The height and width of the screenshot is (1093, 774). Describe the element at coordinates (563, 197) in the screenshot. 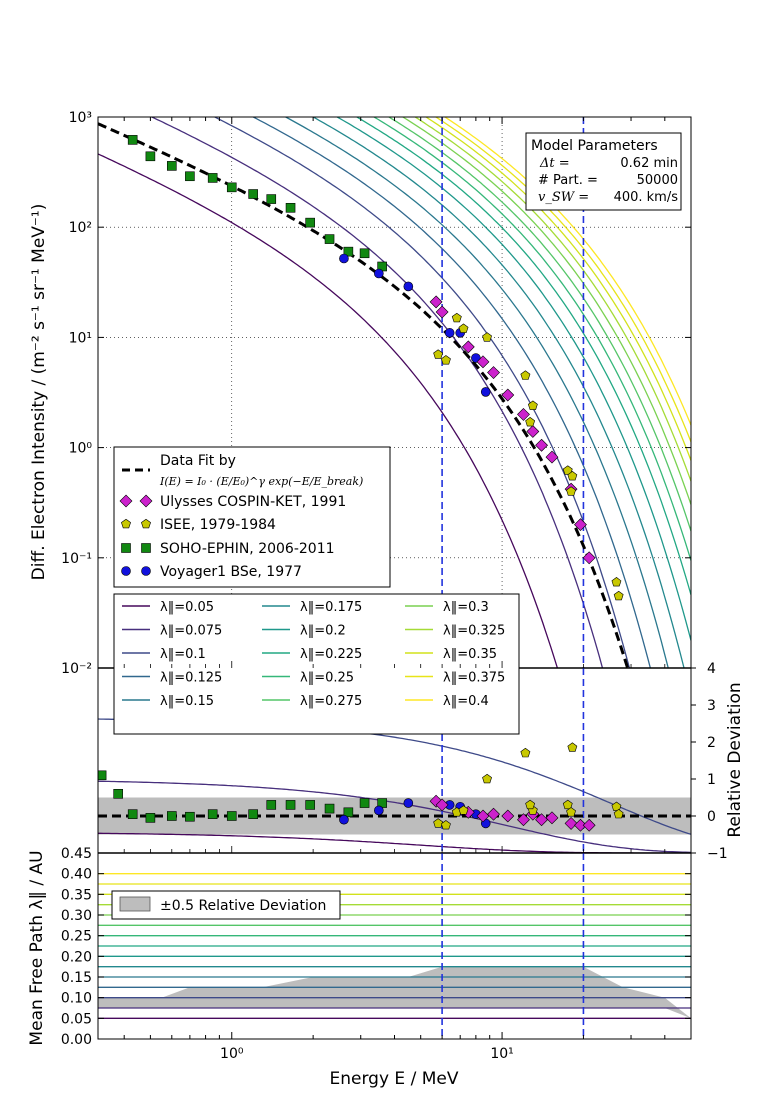

I see `model-param-label-vsw: v_SW =` at that location.